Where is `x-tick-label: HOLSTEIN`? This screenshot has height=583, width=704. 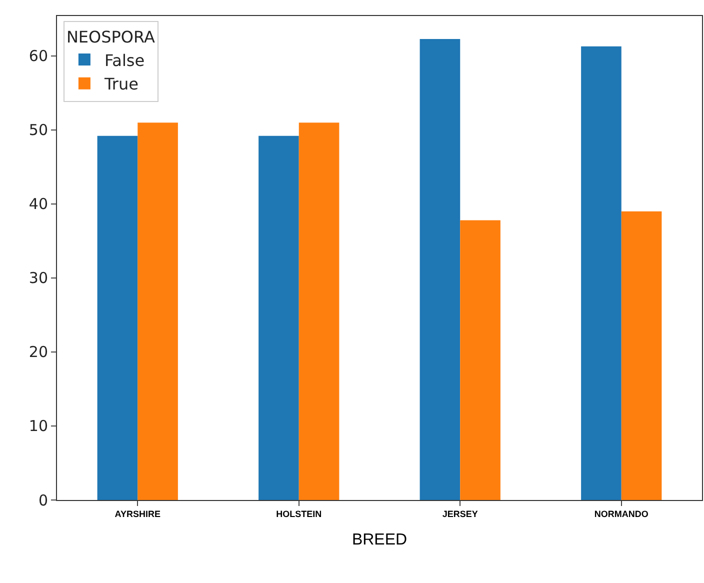
x-tick-label: HOLSTEIN is located at coordinates (299, 513).